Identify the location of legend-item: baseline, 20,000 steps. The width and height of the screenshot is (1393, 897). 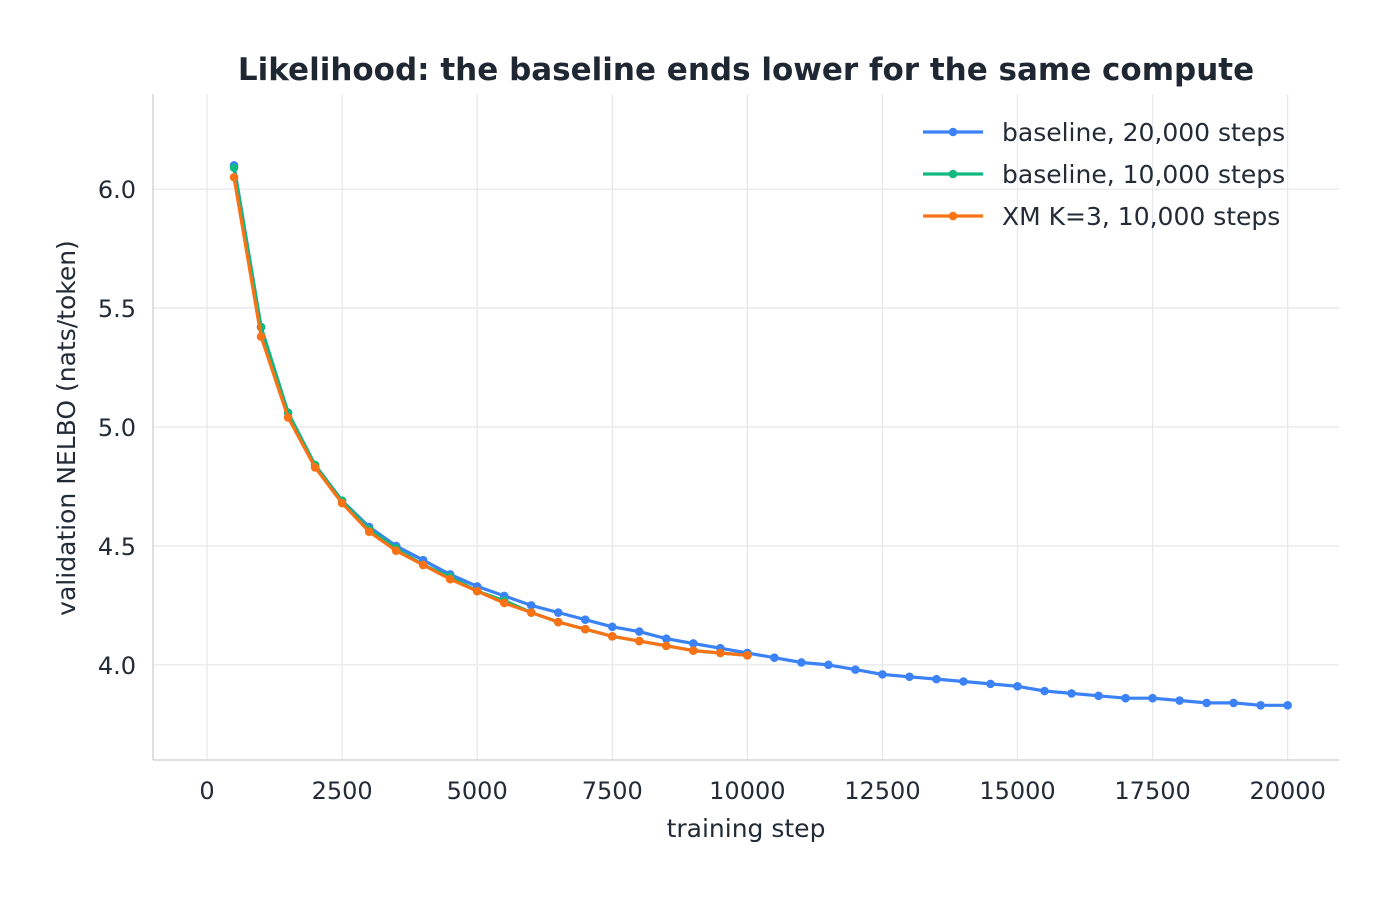
(1104, 132).